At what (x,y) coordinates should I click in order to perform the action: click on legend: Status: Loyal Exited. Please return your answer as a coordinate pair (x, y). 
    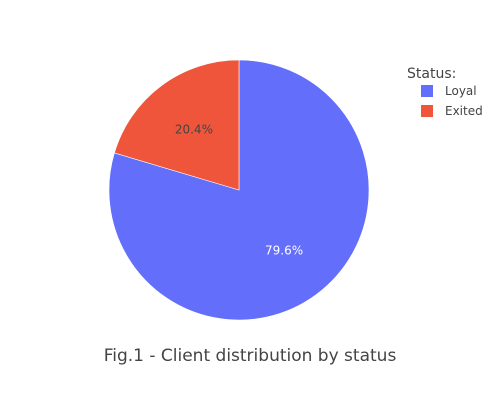
    Looking at the image, I should click on (445, 92).